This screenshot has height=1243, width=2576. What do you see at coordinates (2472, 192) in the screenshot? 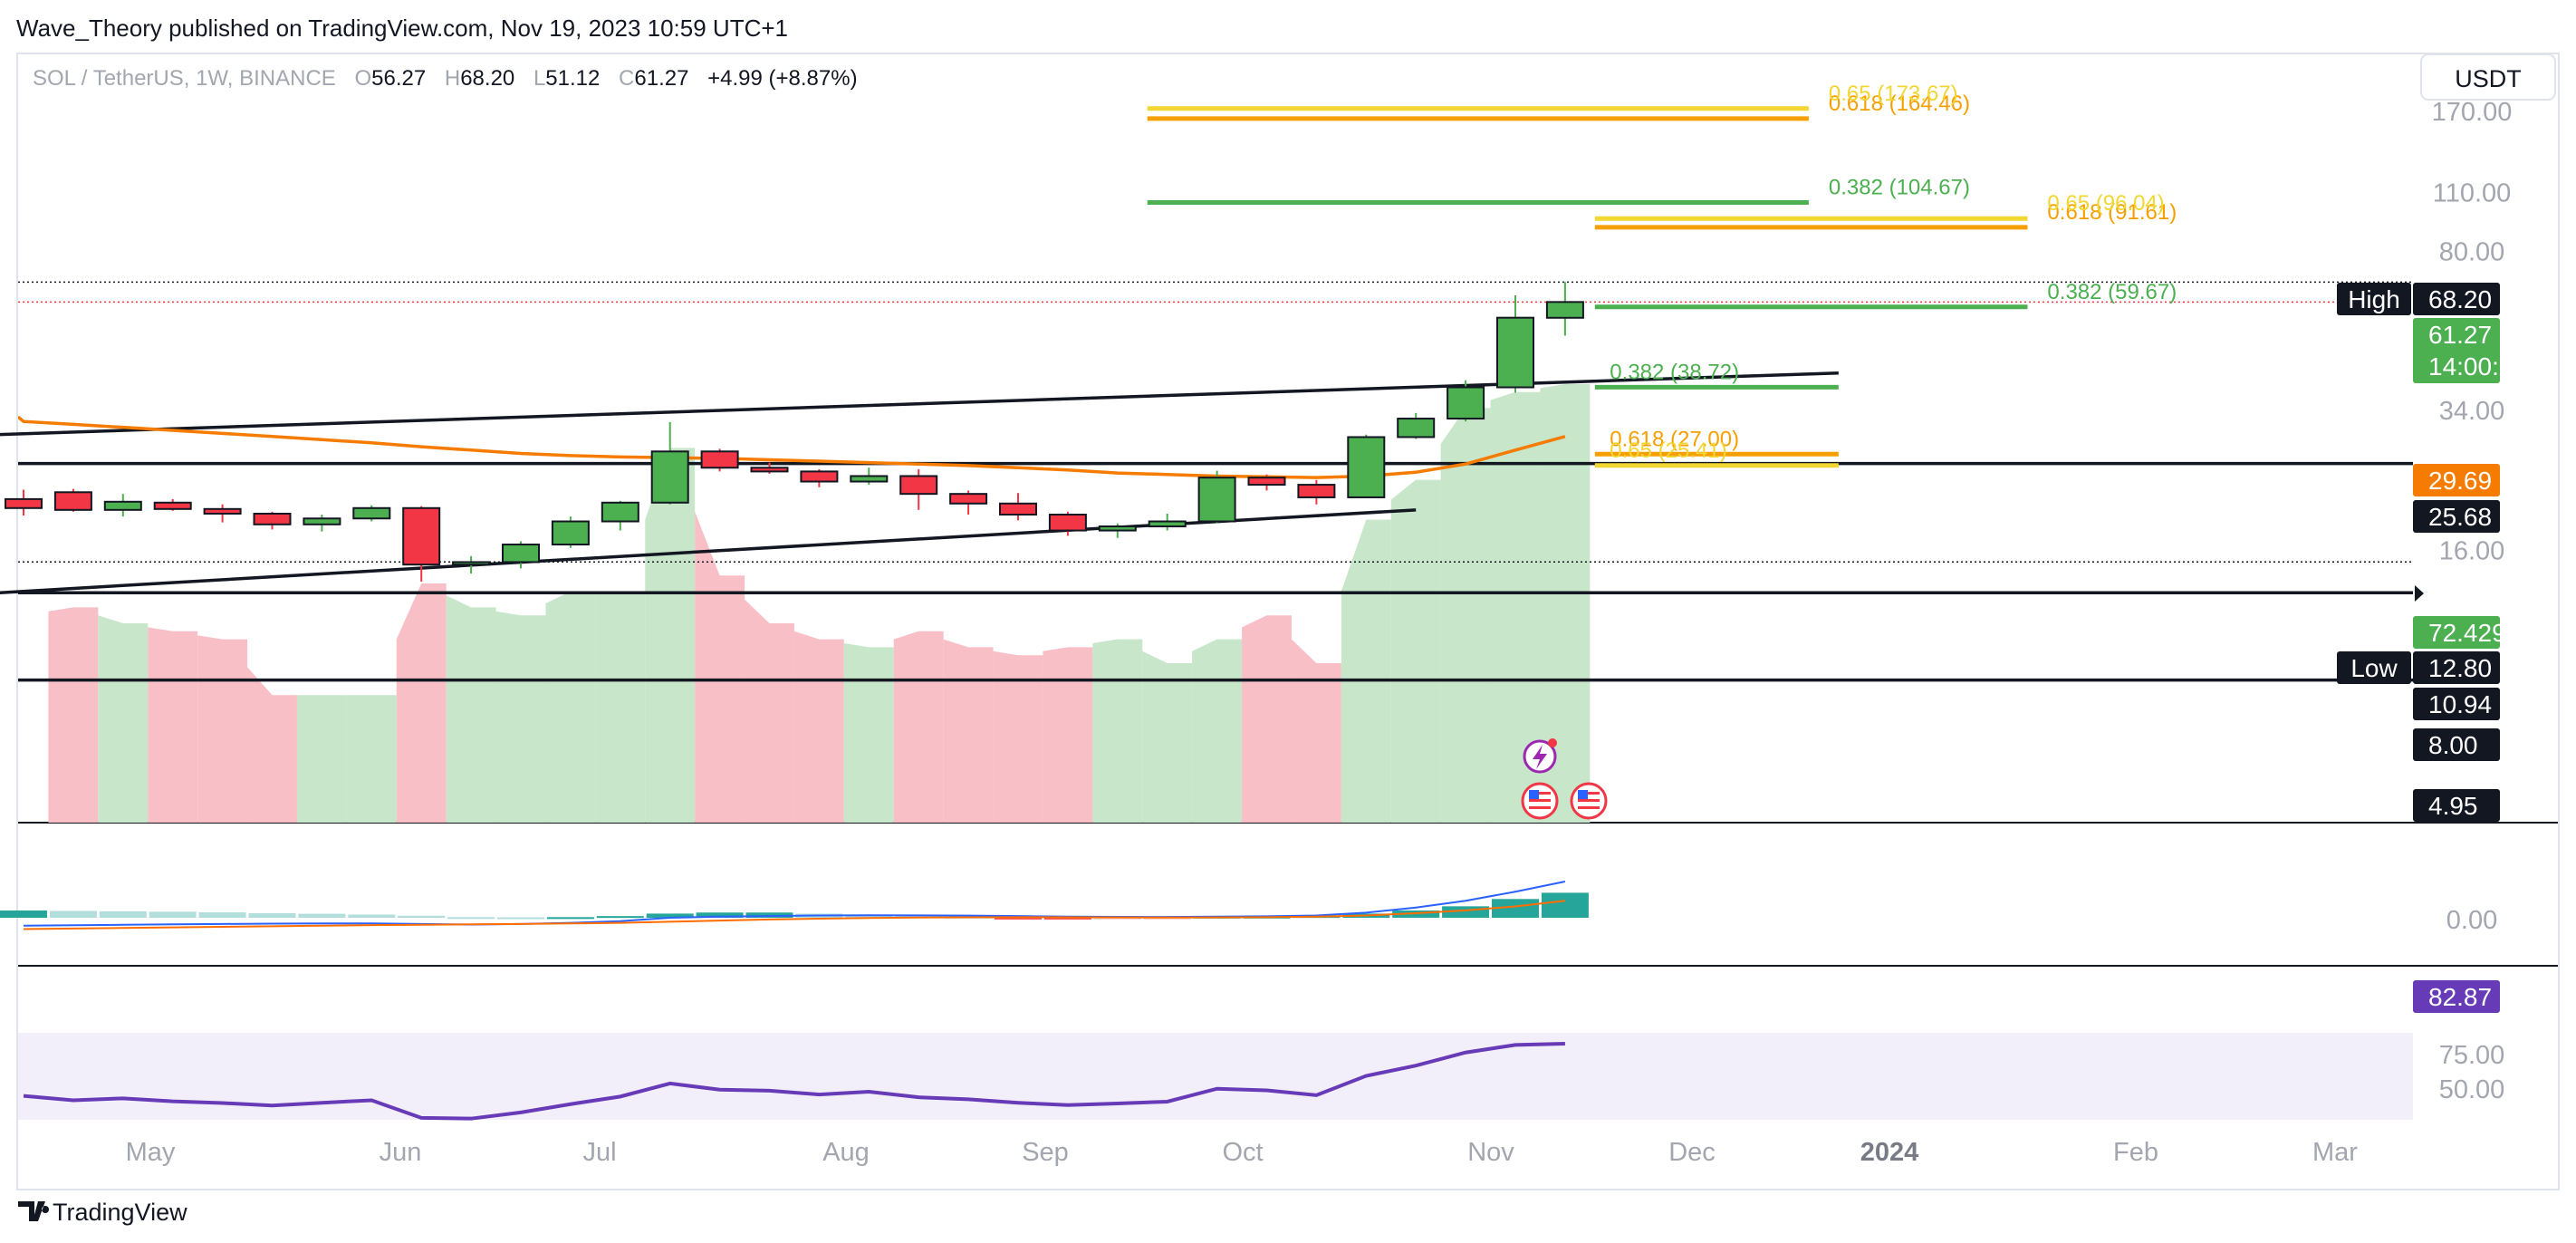
I see `price-tick-label: 110.00` at bounding box center [2472, 192].